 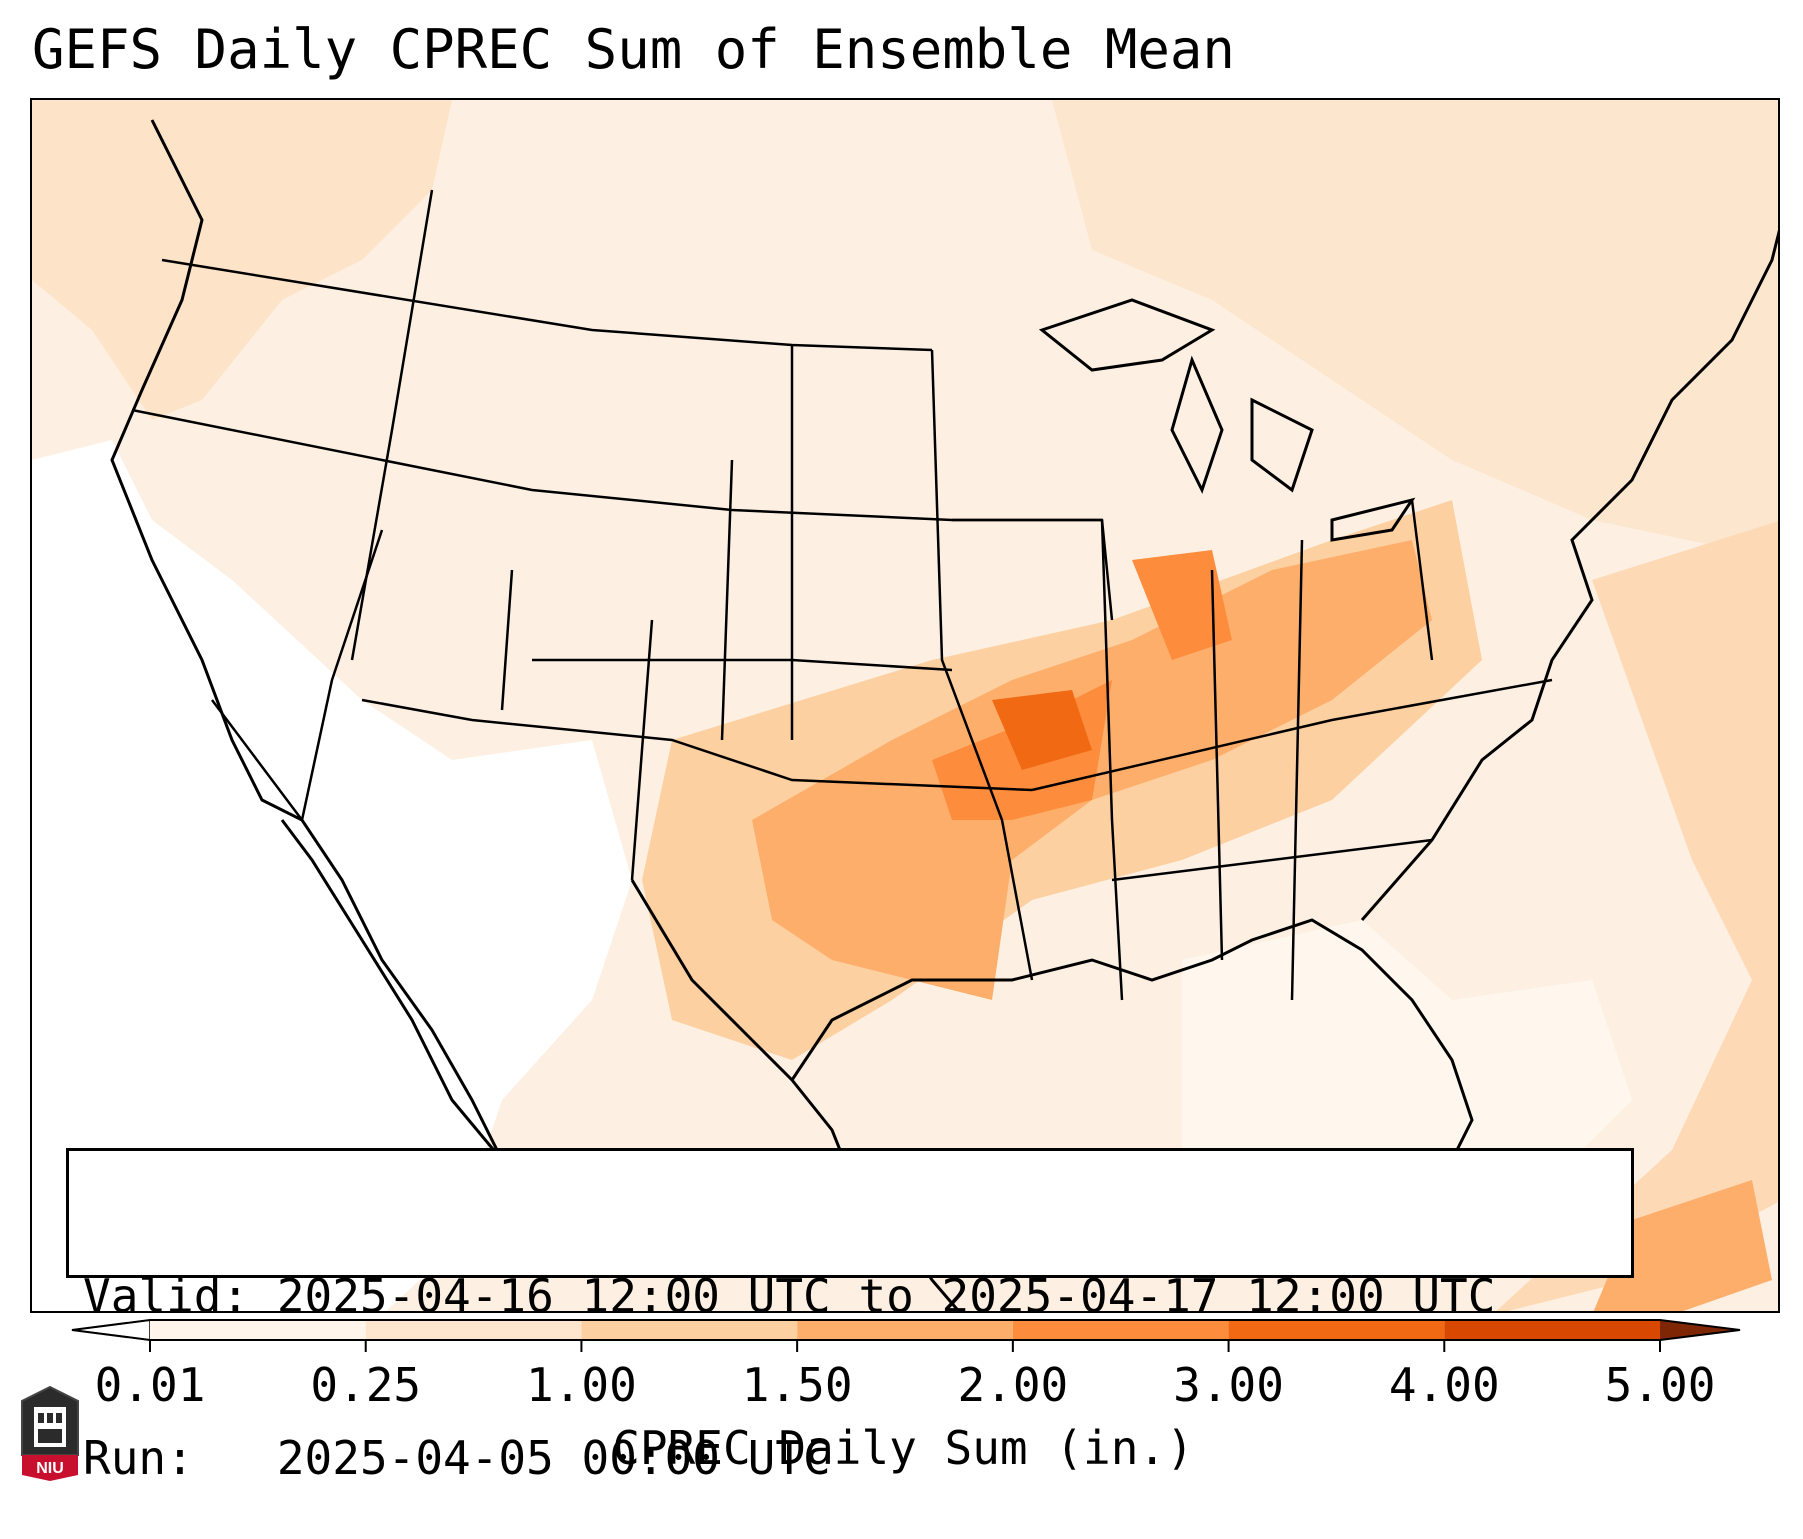 What do you see at coordinates (242, 260) in the screenshot?
I see `moderate-precip-northwest` at bounding box center [242, 260].